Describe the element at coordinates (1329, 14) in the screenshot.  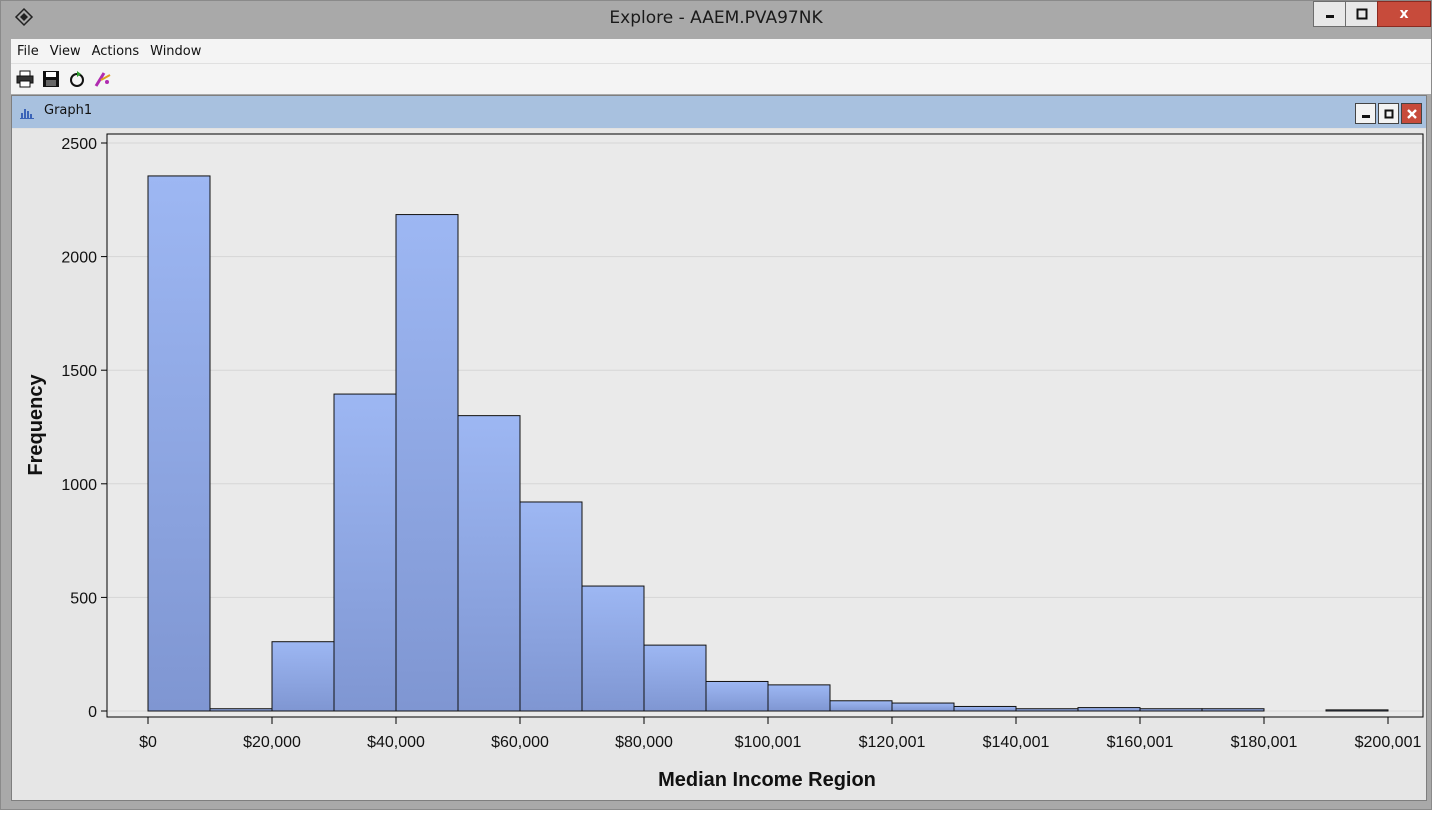
I see `minimize-button` at that location.